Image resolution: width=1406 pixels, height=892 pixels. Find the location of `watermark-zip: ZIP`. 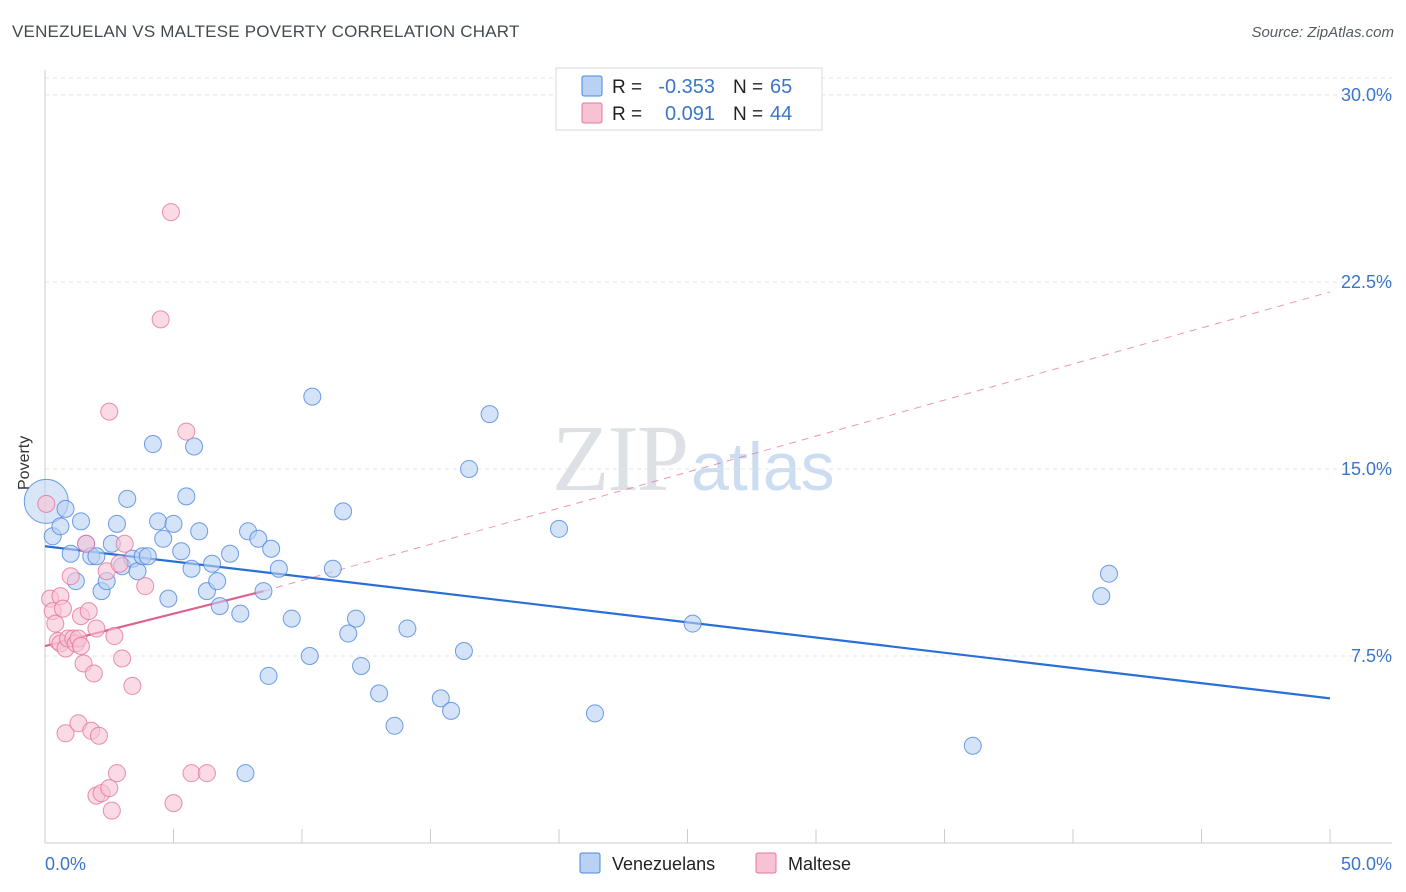

watermark-zip: ZIP is located at coordinates (620, 459).